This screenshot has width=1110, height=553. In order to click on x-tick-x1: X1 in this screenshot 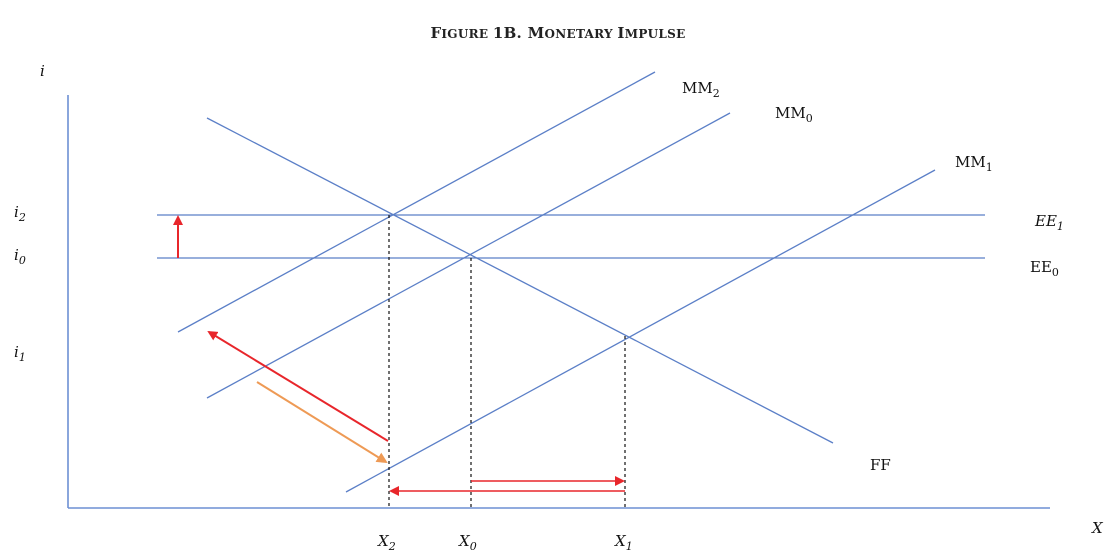, I will do `click(623, 542)`.